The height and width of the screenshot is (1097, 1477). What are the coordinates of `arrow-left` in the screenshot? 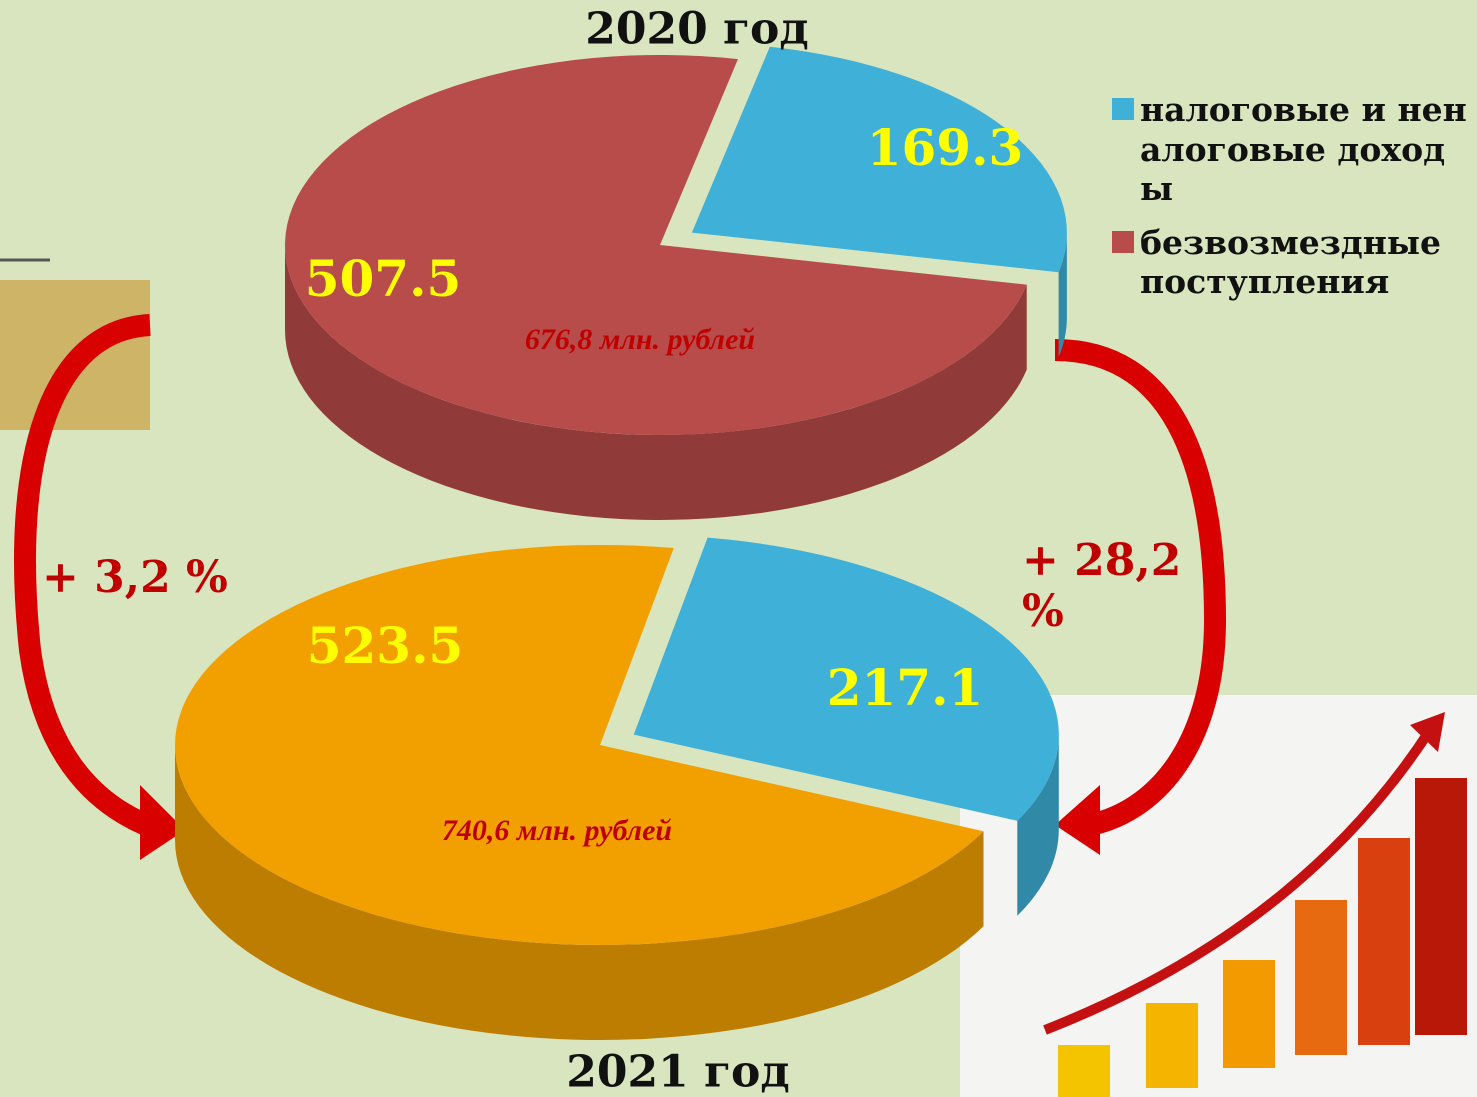 It's located at (99, 587).